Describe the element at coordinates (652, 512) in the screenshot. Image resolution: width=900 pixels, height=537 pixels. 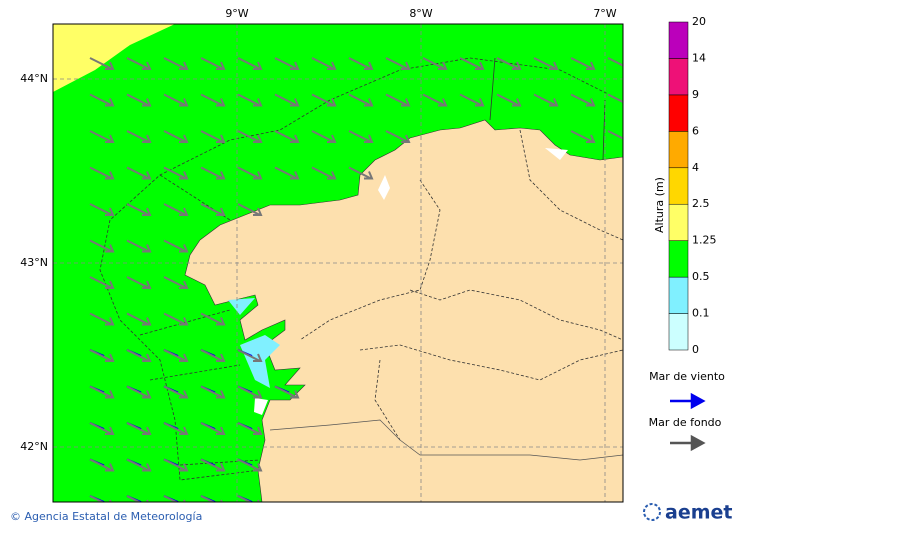
I see `logo-mark` at that location.